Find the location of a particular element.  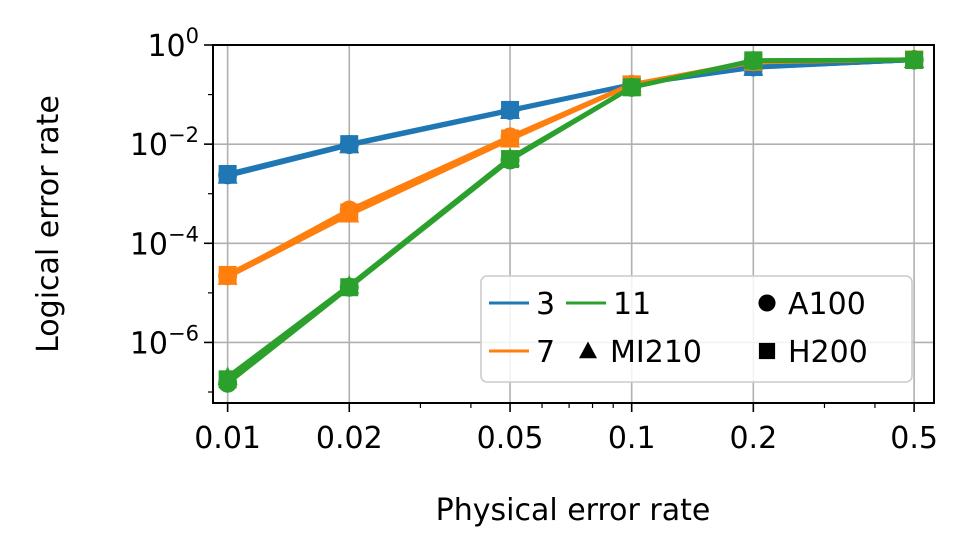

legend-marker-H200 is located at coordinates (767, 351).